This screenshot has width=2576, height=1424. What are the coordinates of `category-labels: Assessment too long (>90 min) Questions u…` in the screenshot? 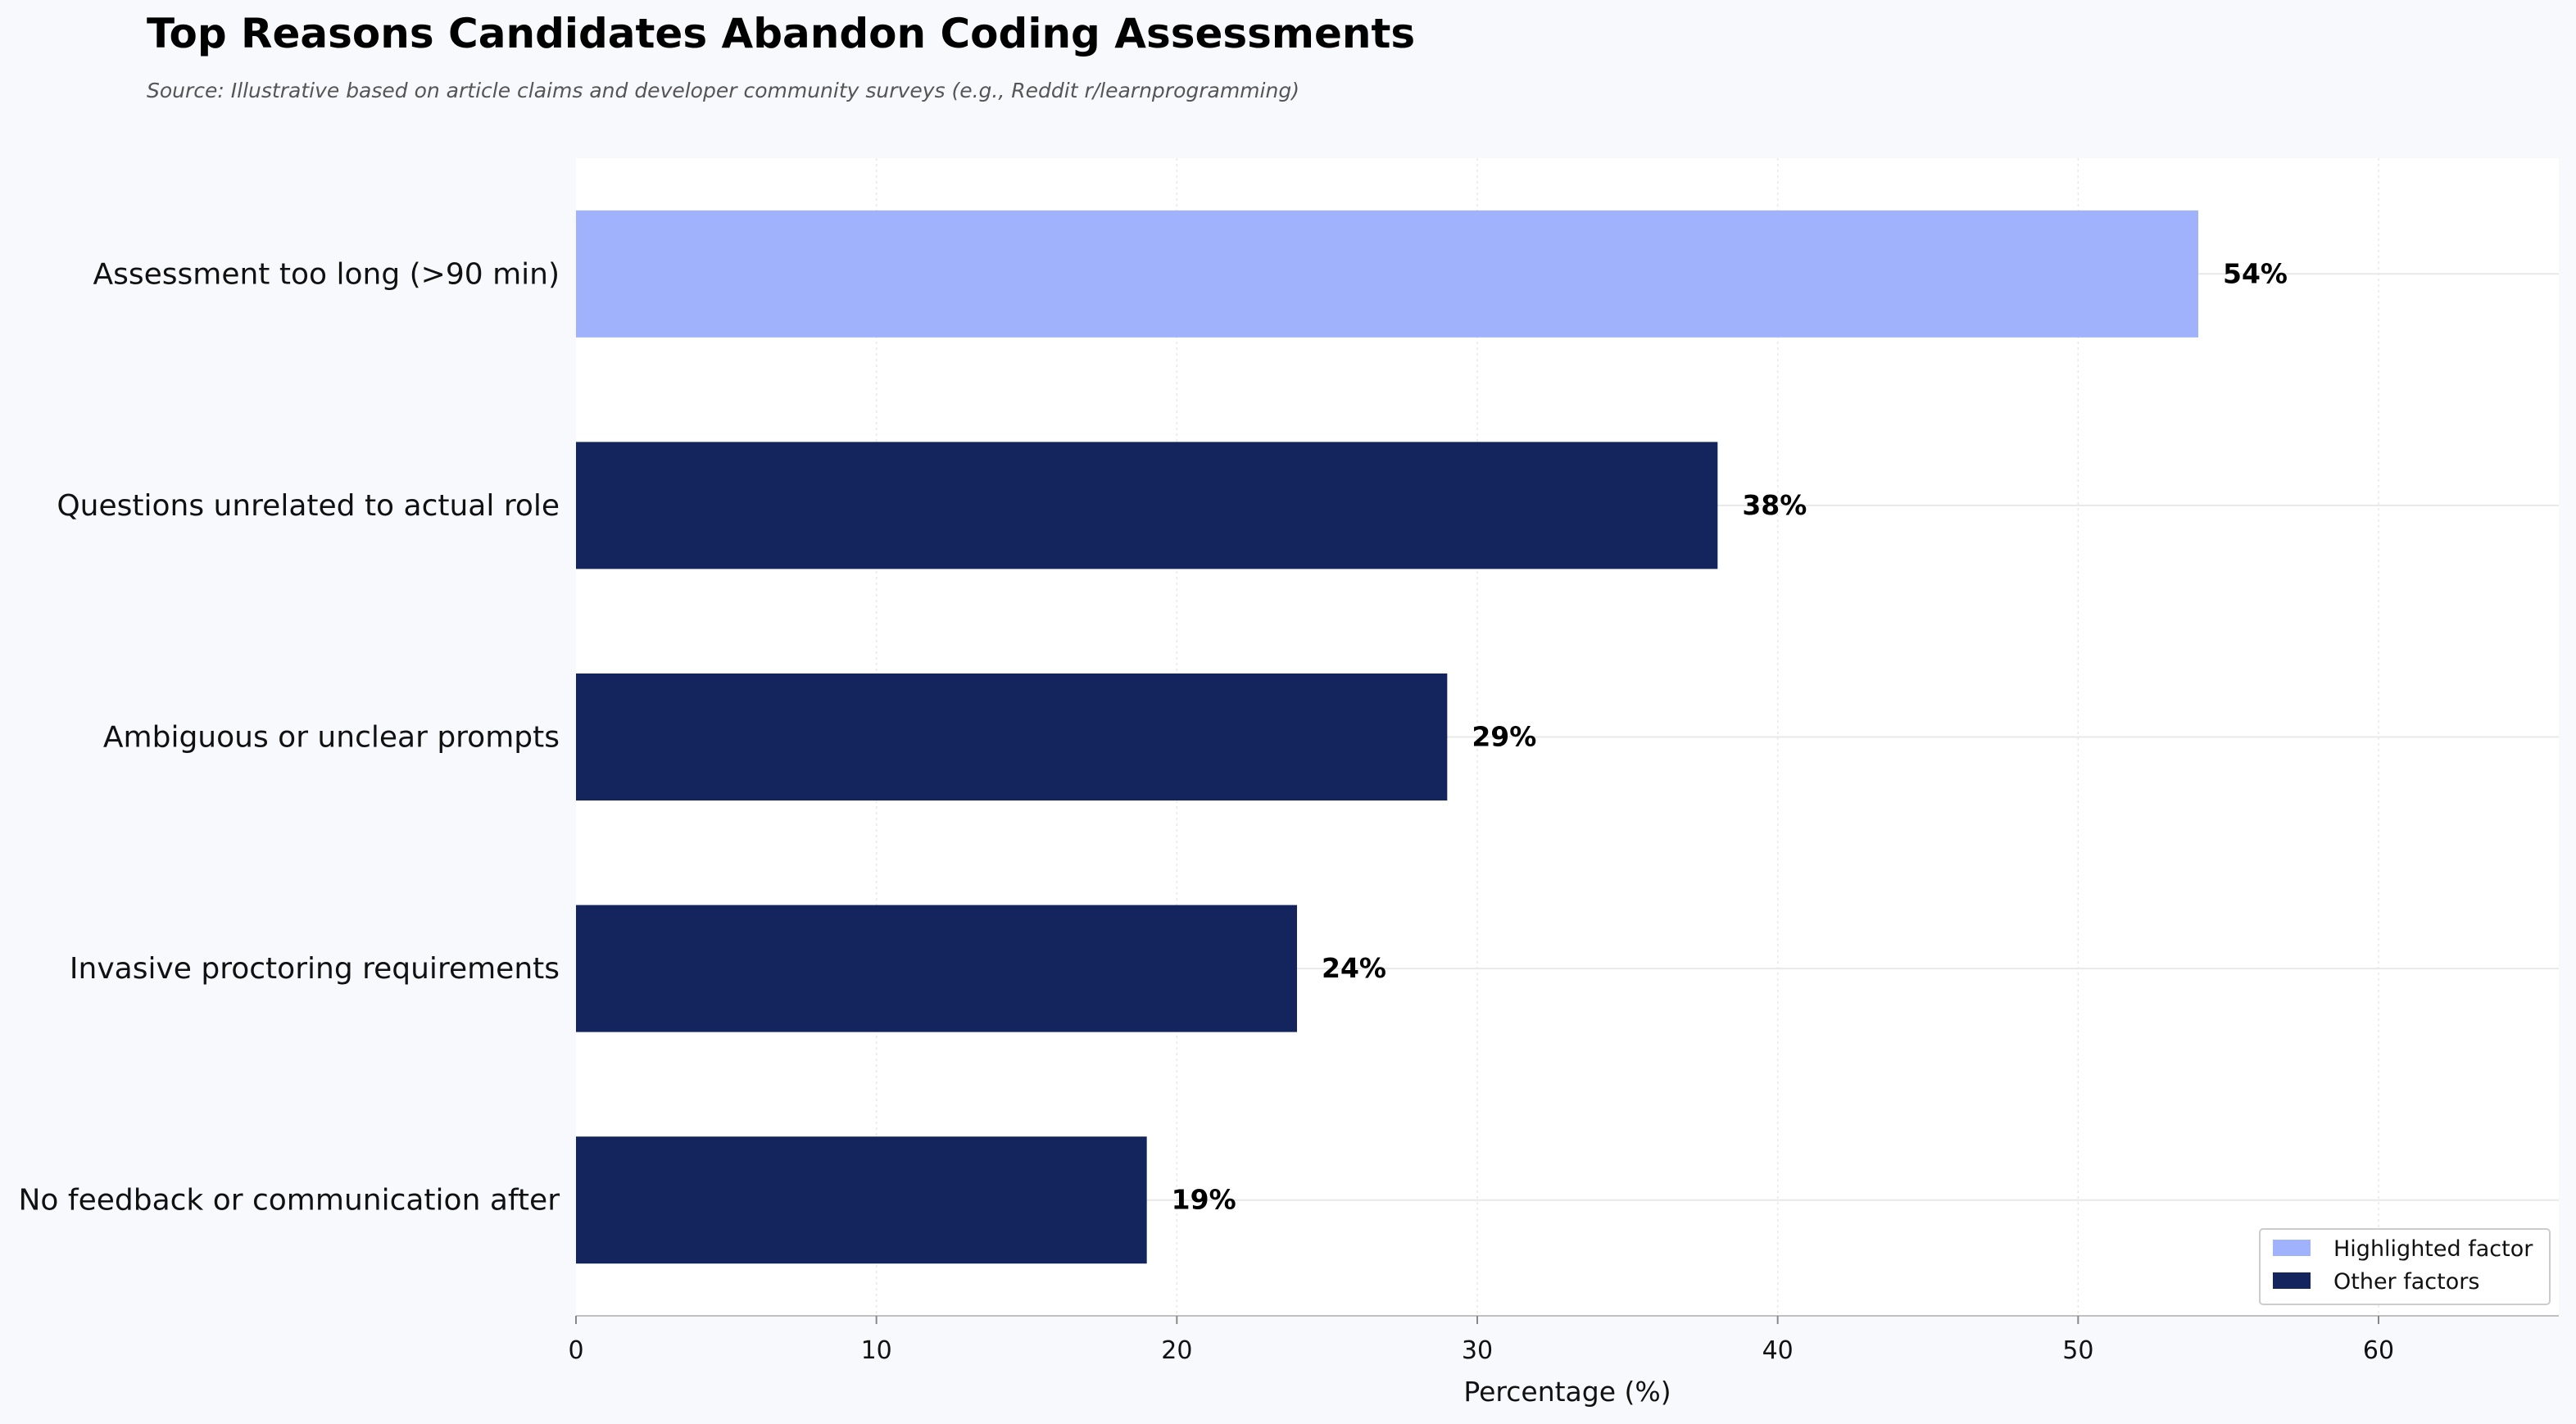 It's located at (289, 737).